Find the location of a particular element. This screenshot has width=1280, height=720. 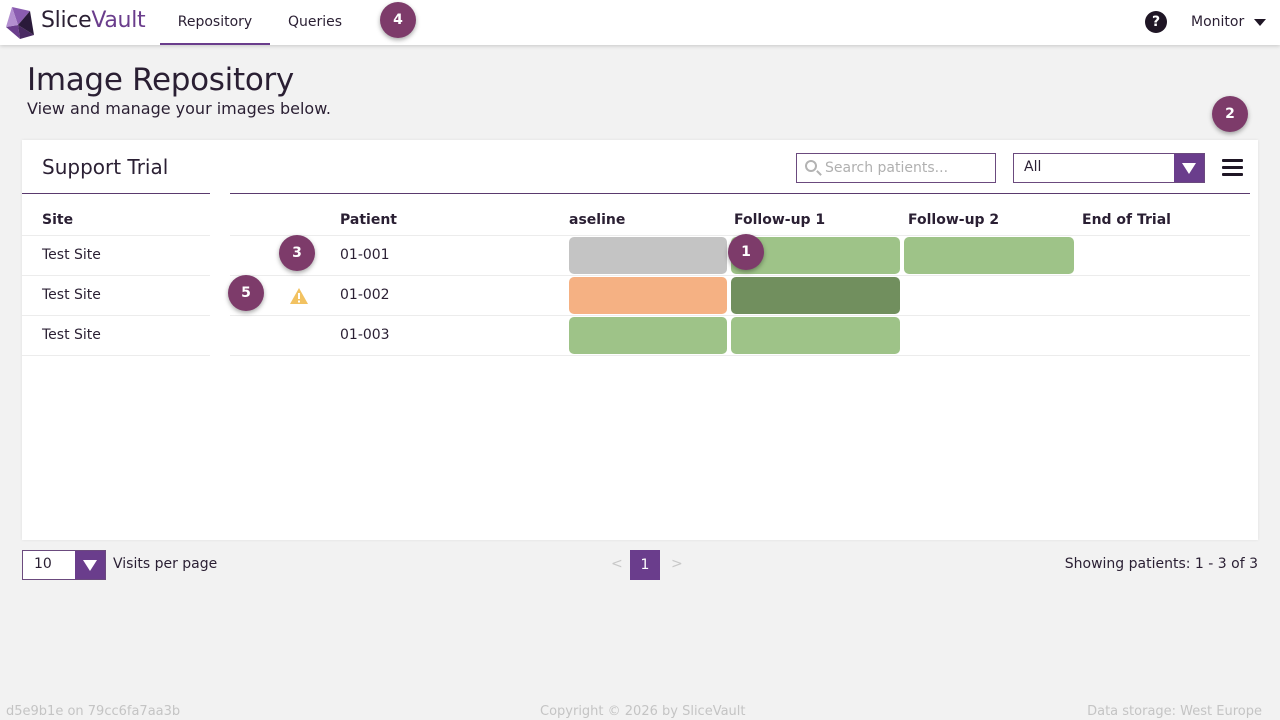

column-header-patient: Patient is located at coordinates (368, 220).